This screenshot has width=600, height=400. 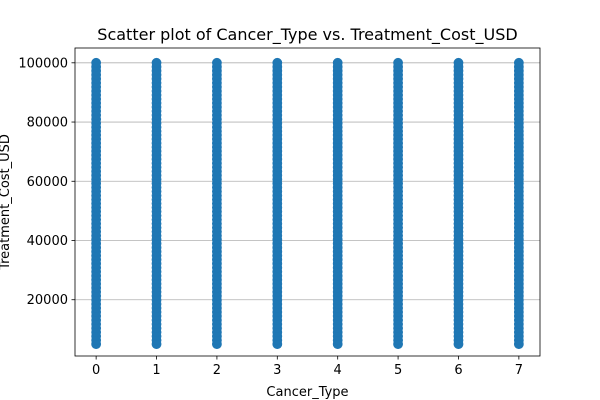 What do you see at coordinates (519, 370) in the screenshot?
I see `x-tick-label: 7` at bounding box center [519, 370].